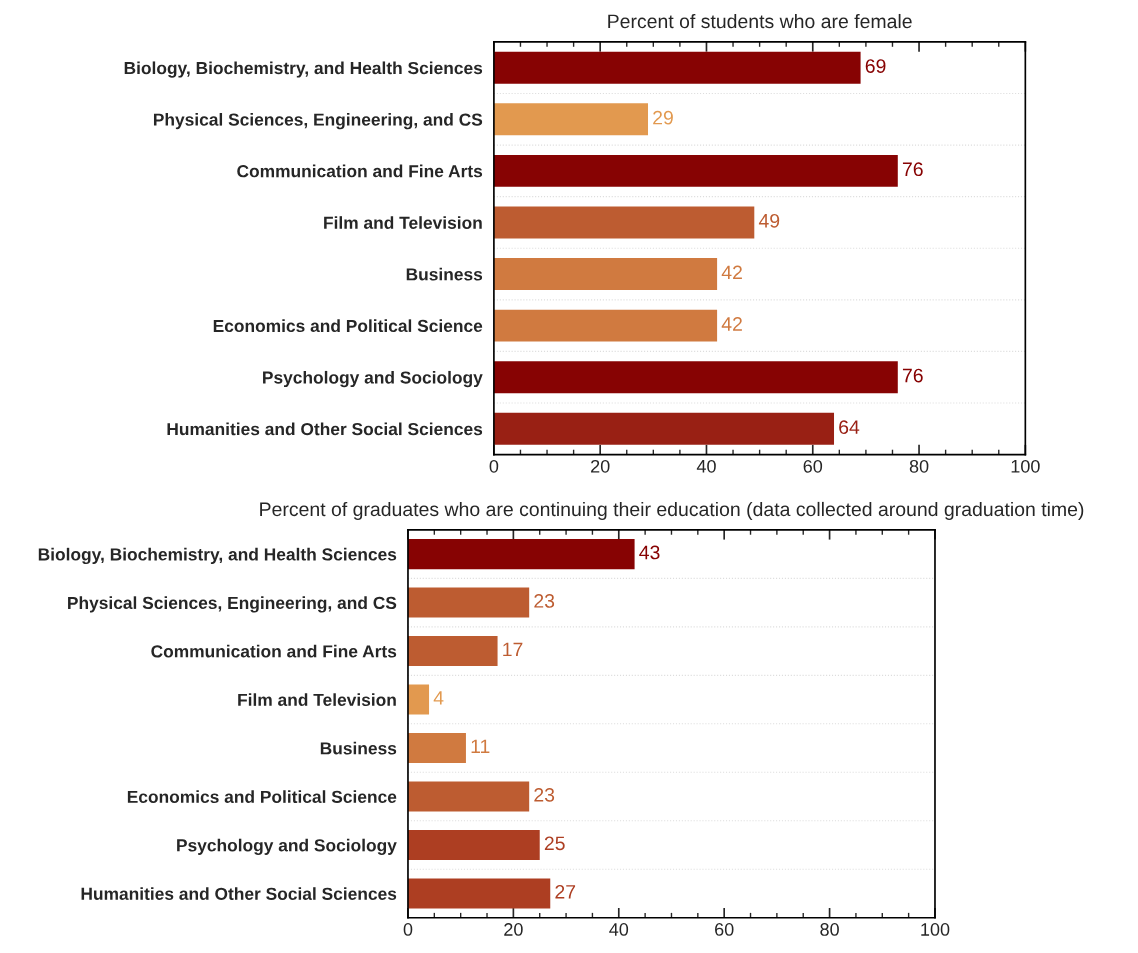  I want to click on chart-title: Percent of graduates who are continuing their education (data collected around graduation time), so click(672, 511).